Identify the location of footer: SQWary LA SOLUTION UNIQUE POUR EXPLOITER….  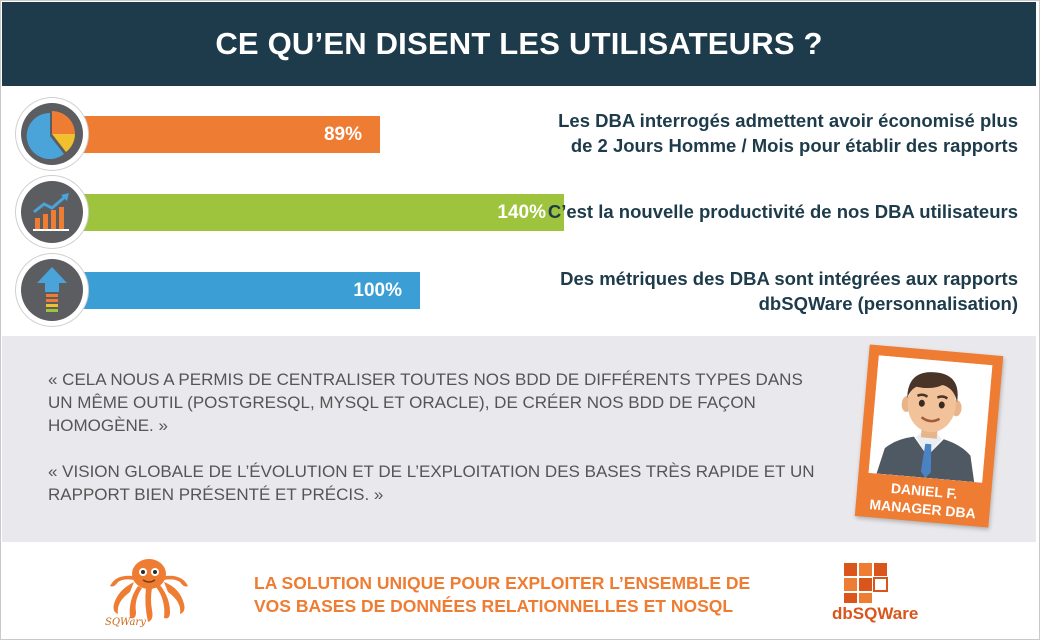
(519, 592).